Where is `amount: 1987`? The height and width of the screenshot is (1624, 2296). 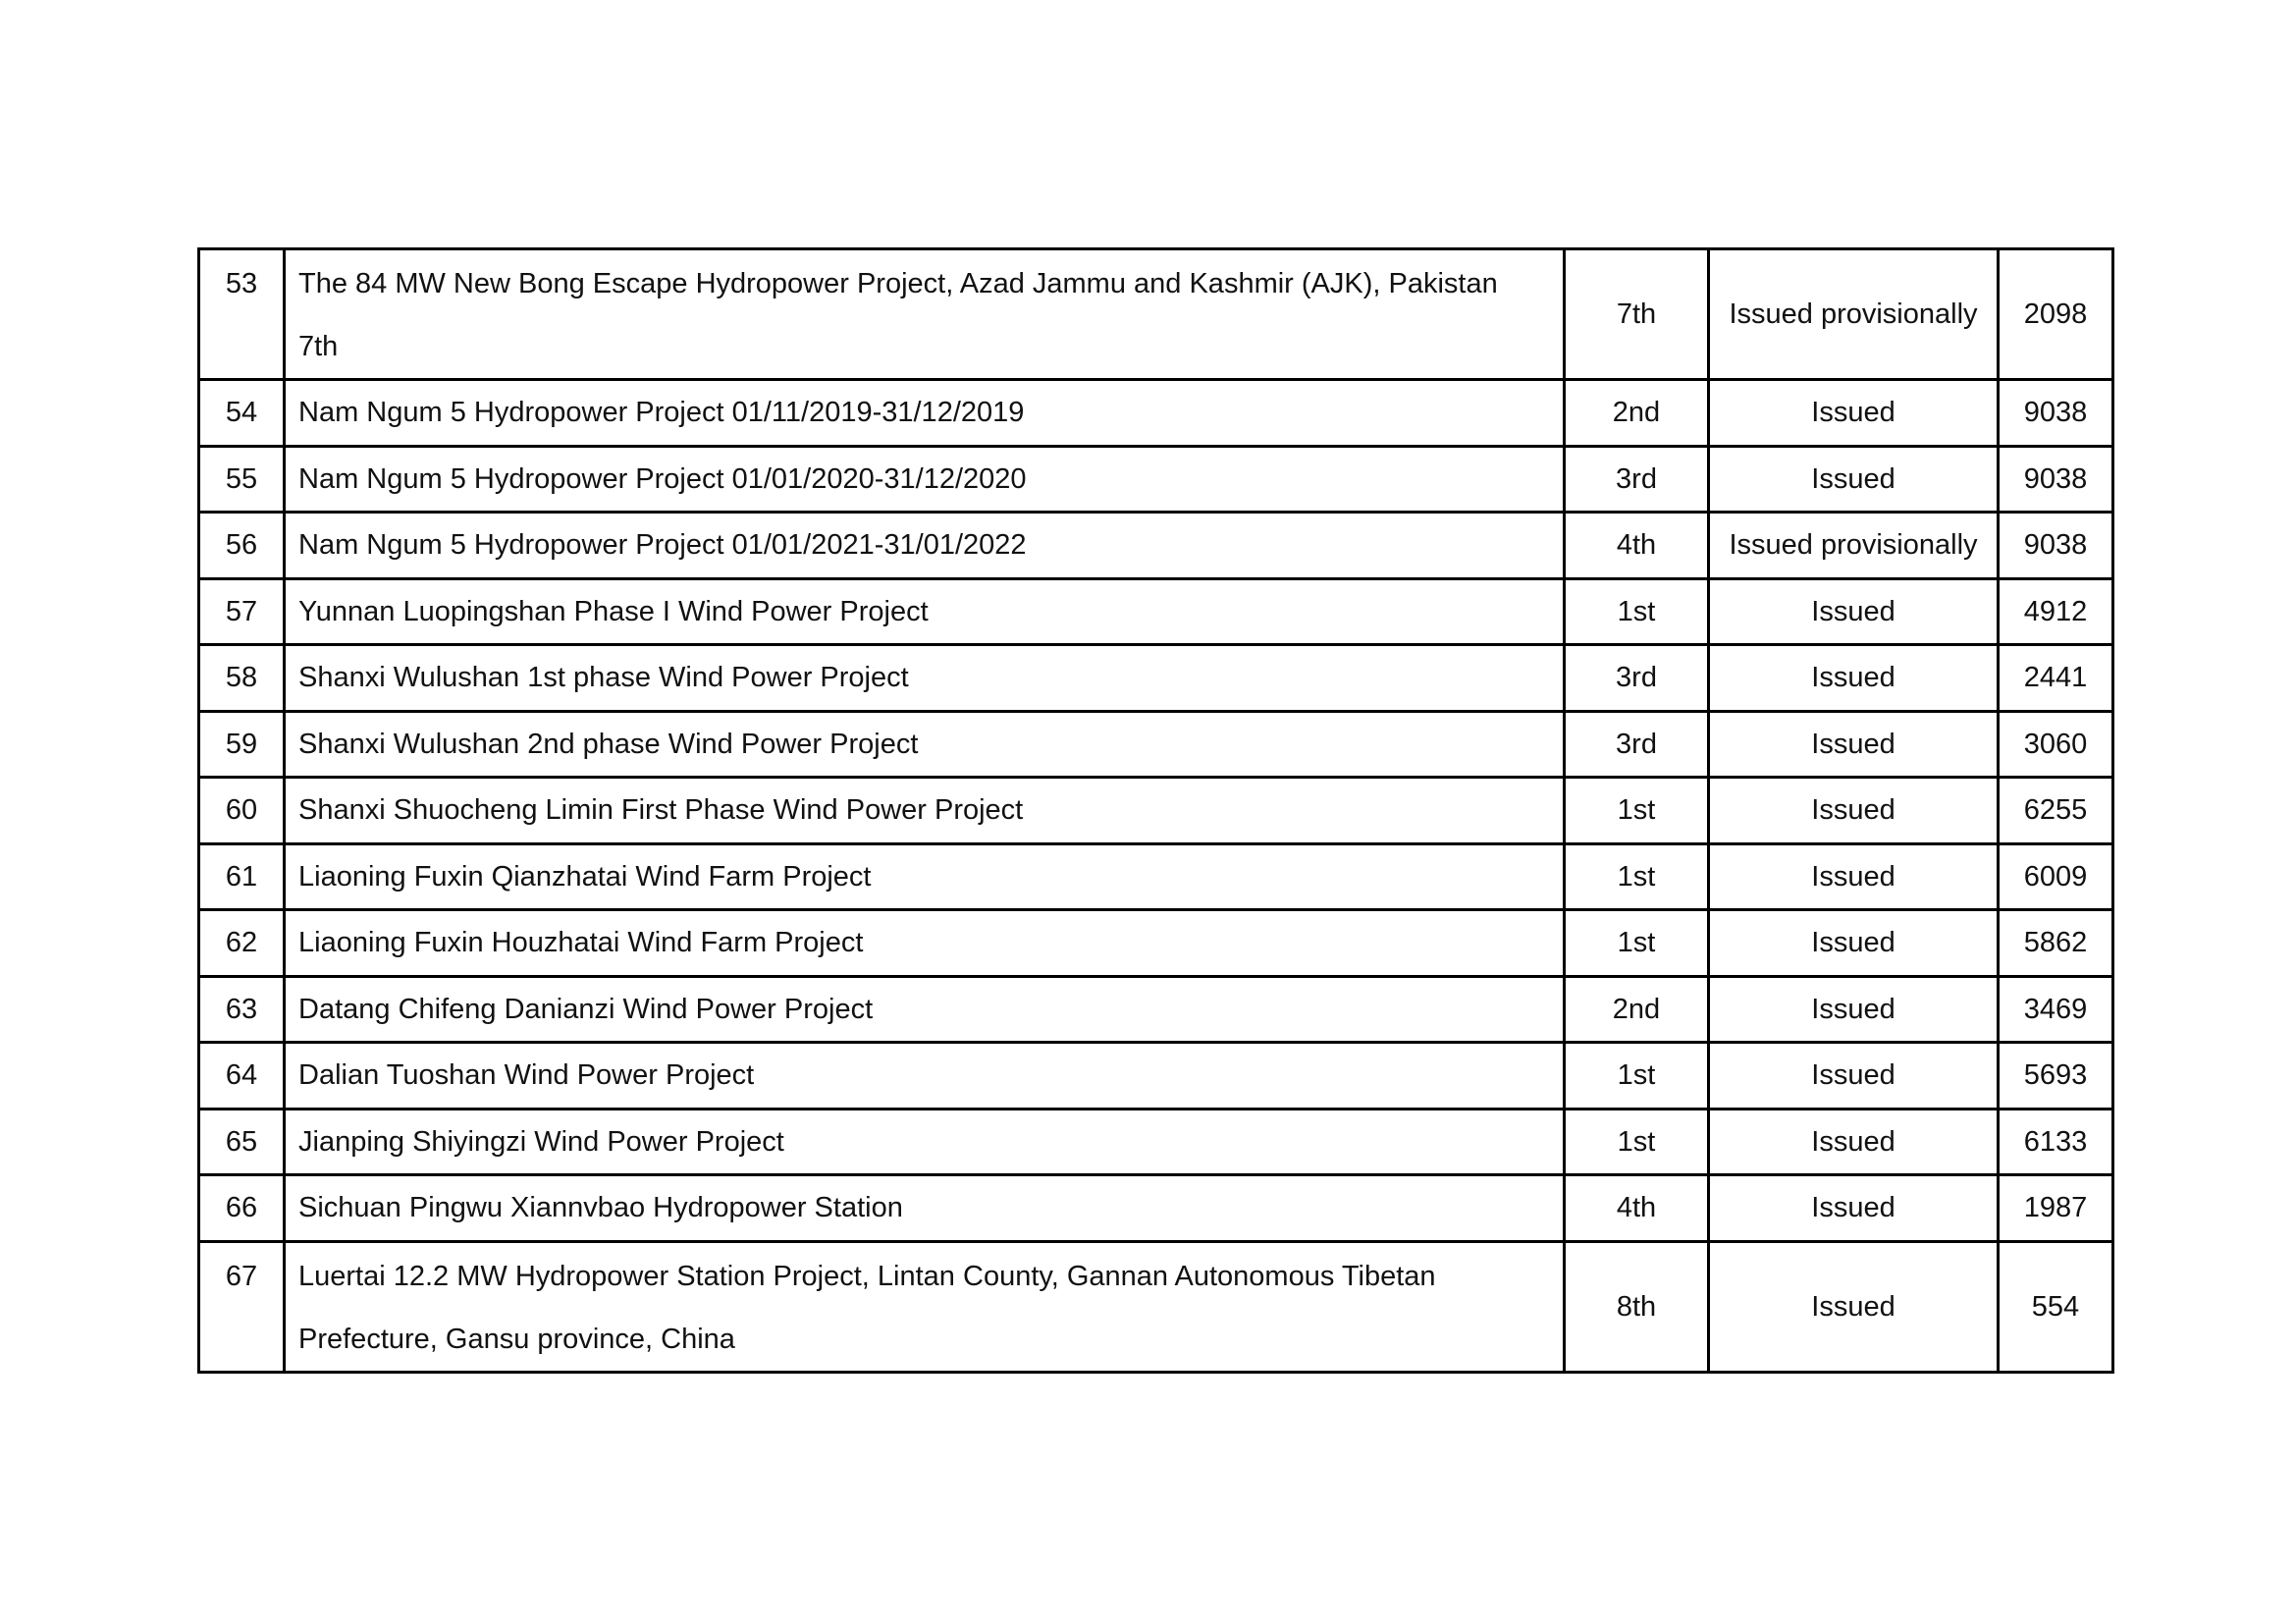 amount: 1987 is located at coordinates (2055, 1208).